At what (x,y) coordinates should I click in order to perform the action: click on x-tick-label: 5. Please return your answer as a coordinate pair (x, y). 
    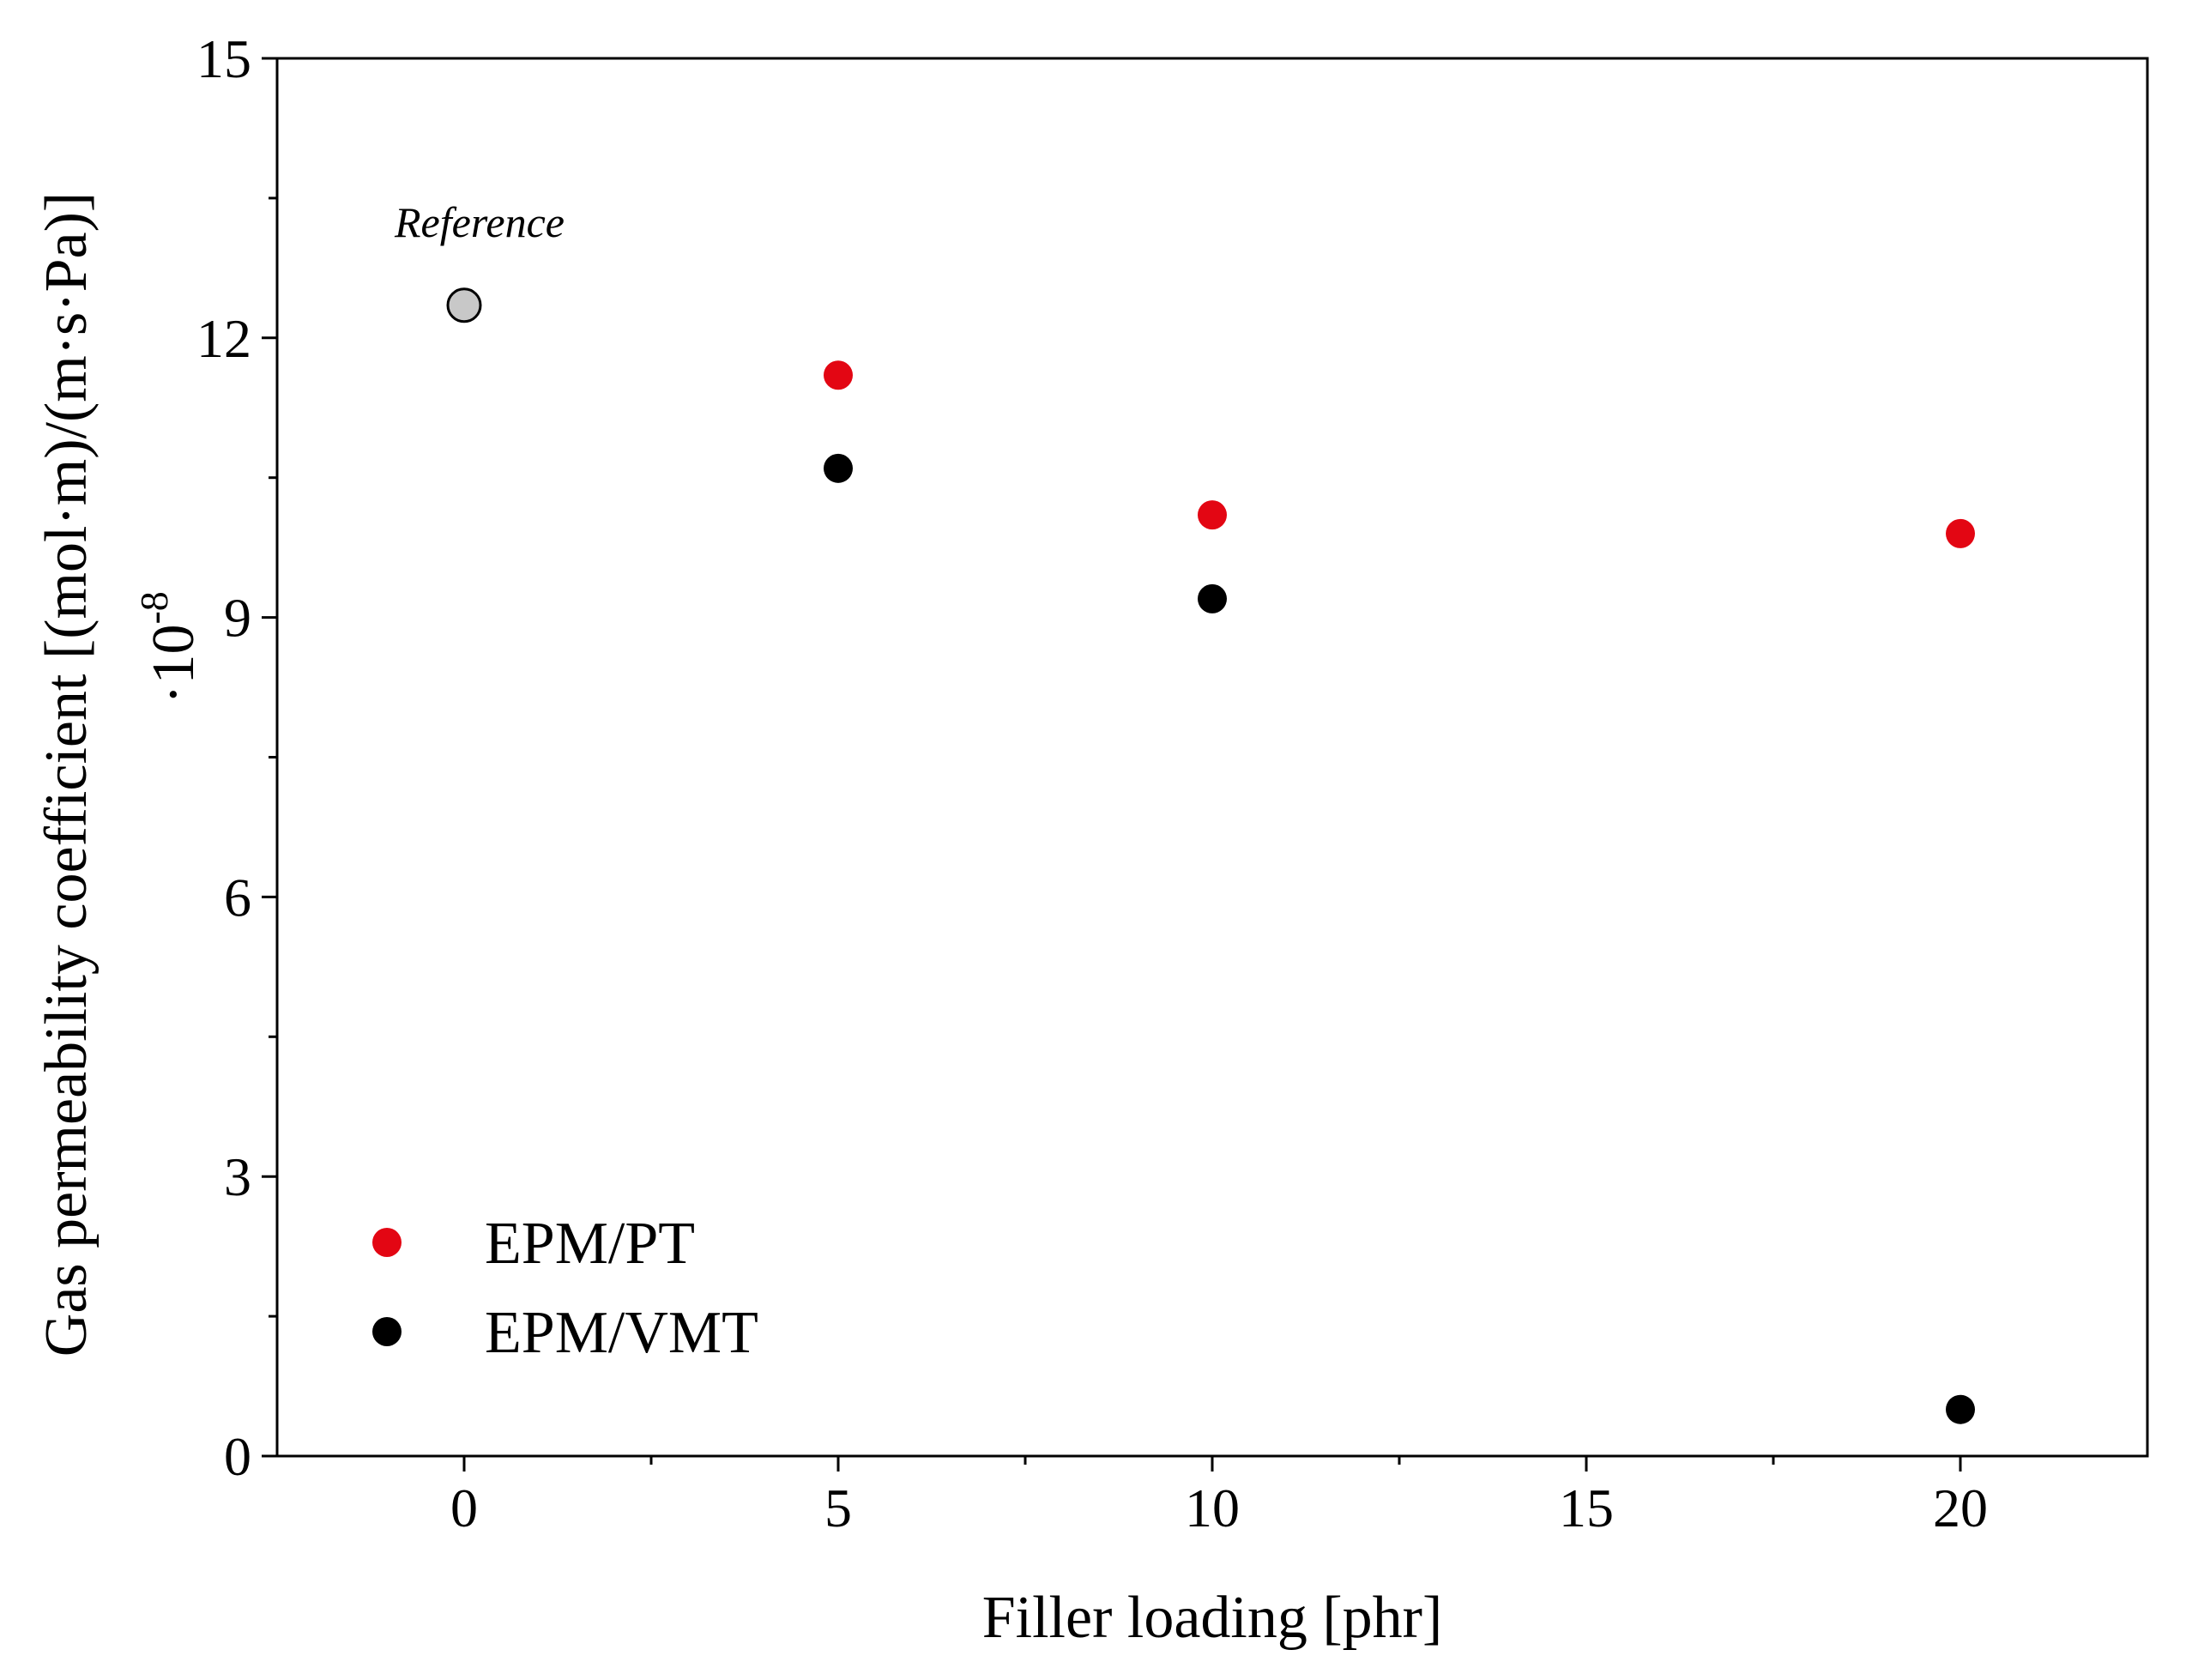
    Looking at the image, I should click on (838, 1508).